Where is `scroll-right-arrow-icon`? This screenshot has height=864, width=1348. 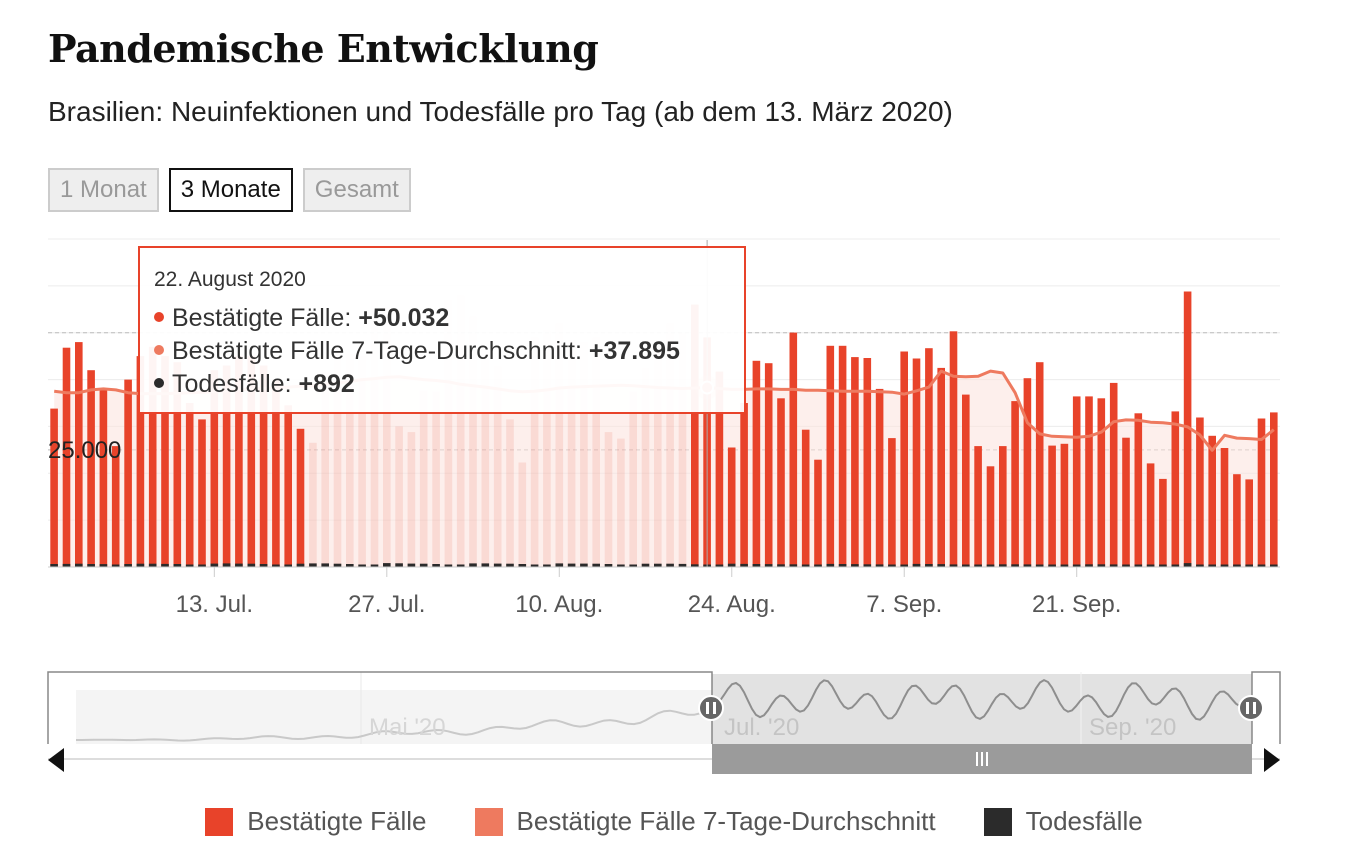
scroll-right-arrow-icon is located at coordinates (1272, 760).